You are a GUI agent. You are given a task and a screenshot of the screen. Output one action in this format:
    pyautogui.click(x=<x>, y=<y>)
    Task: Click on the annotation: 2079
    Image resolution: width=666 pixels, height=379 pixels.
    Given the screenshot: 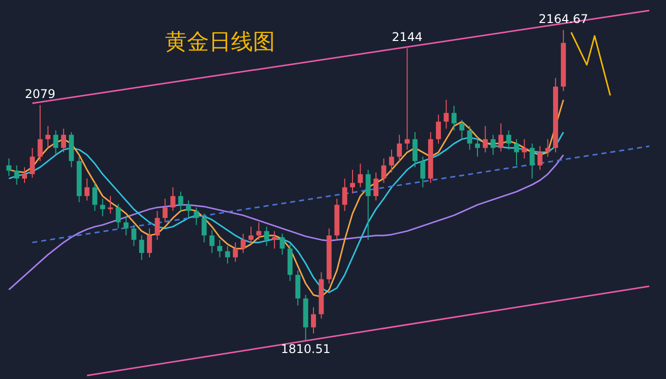 What is the action you would take?
    pyautogui.click(x=40, y=94)
    